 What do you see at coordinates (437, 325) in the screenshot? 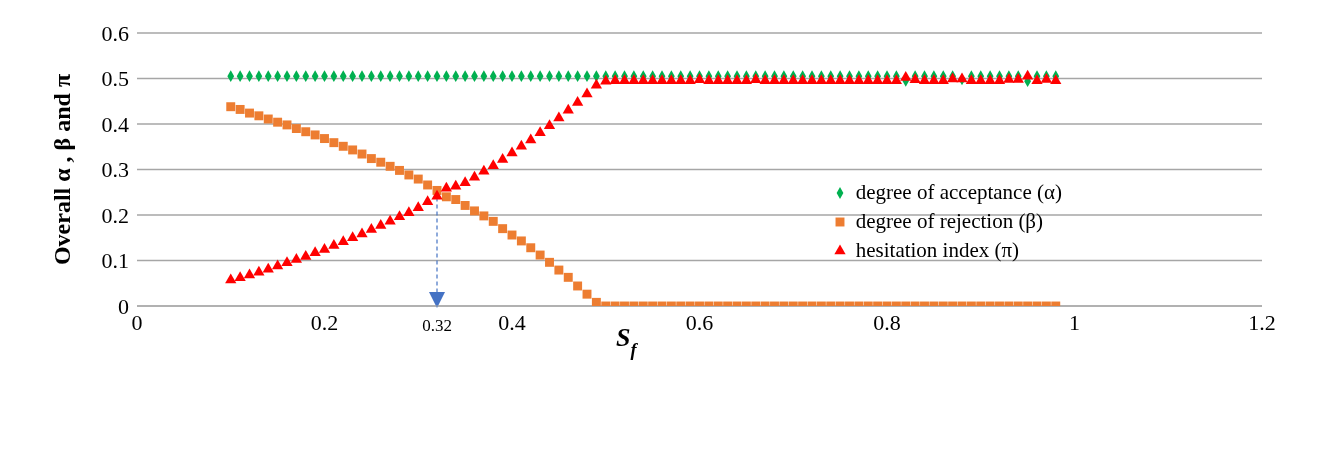
I see `annotation: 0.32` at bounding box center [437, 325].